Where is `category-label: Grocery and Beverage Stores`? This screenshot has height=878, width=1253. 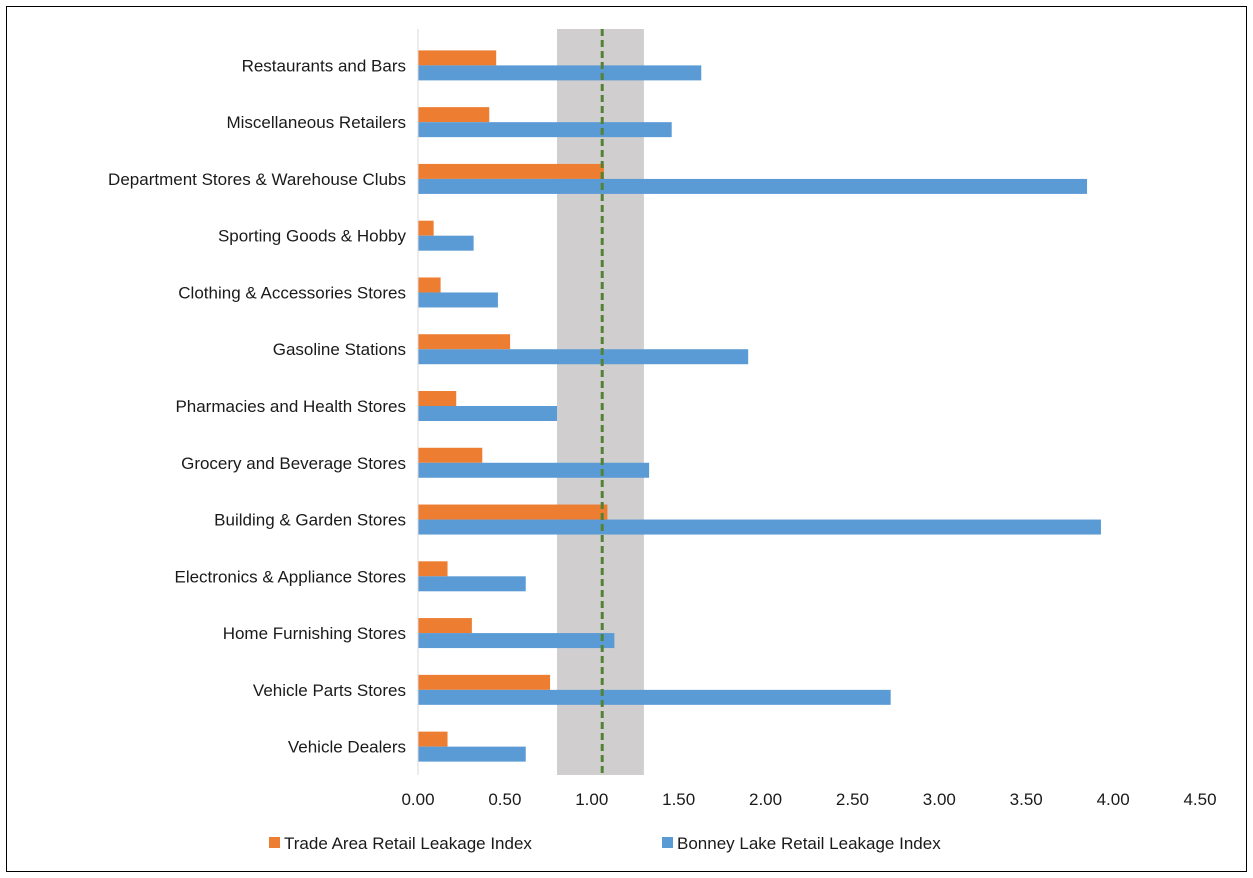
category-label: Grocery and Beverage Stores is located at coordinates (293, 463).